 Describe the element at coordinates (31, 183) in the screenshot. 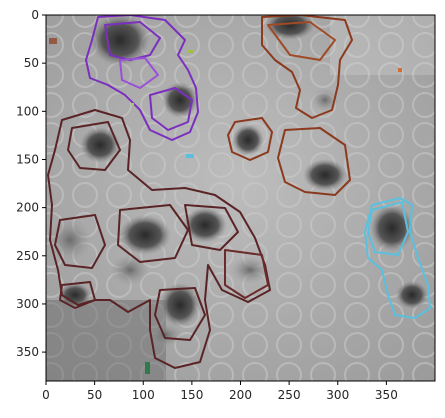

I see `y-axis-ticks: 0 50 100 150 200 250 300 350` at that location.